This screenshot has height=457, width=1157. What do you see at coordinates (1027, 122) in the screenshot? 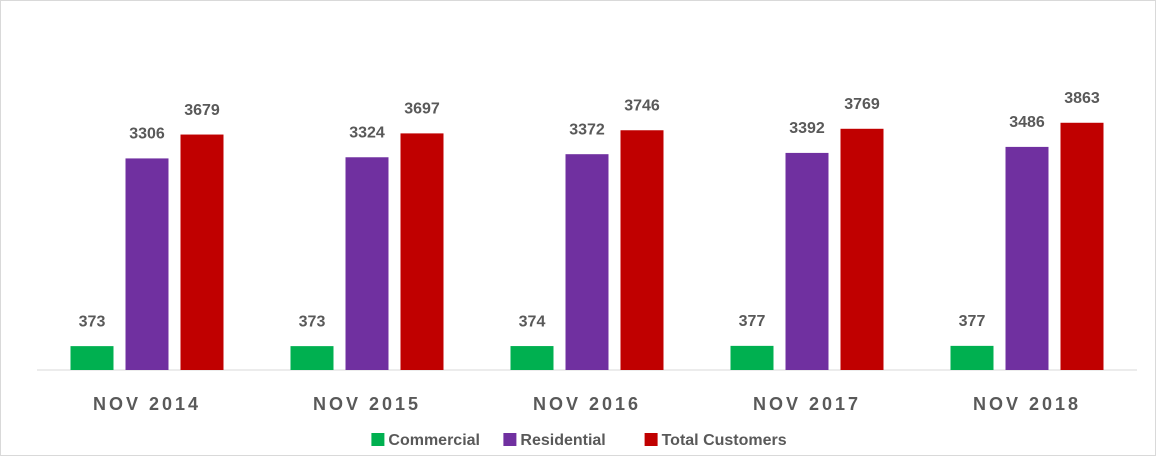
I see `value-label: 3486` at bounding box center [1027, 122].